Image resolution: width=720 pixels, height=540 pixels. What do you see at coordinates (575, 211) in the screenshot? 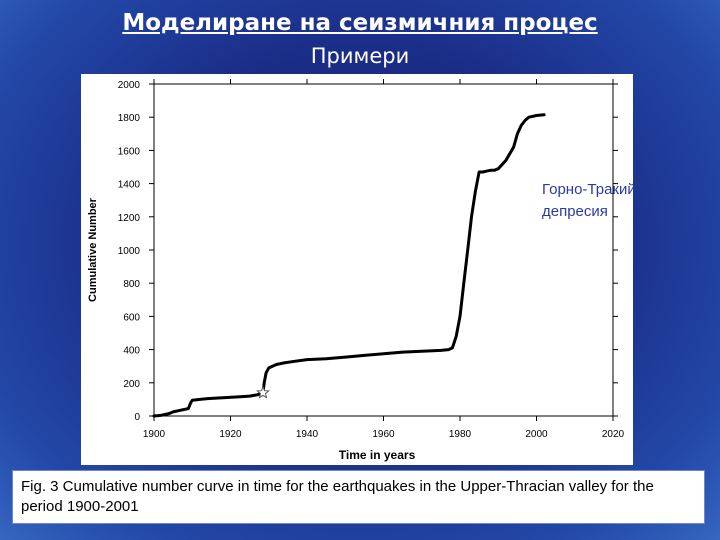
I see `annotation-line-2: депресия` at bounding box center [575, 211].